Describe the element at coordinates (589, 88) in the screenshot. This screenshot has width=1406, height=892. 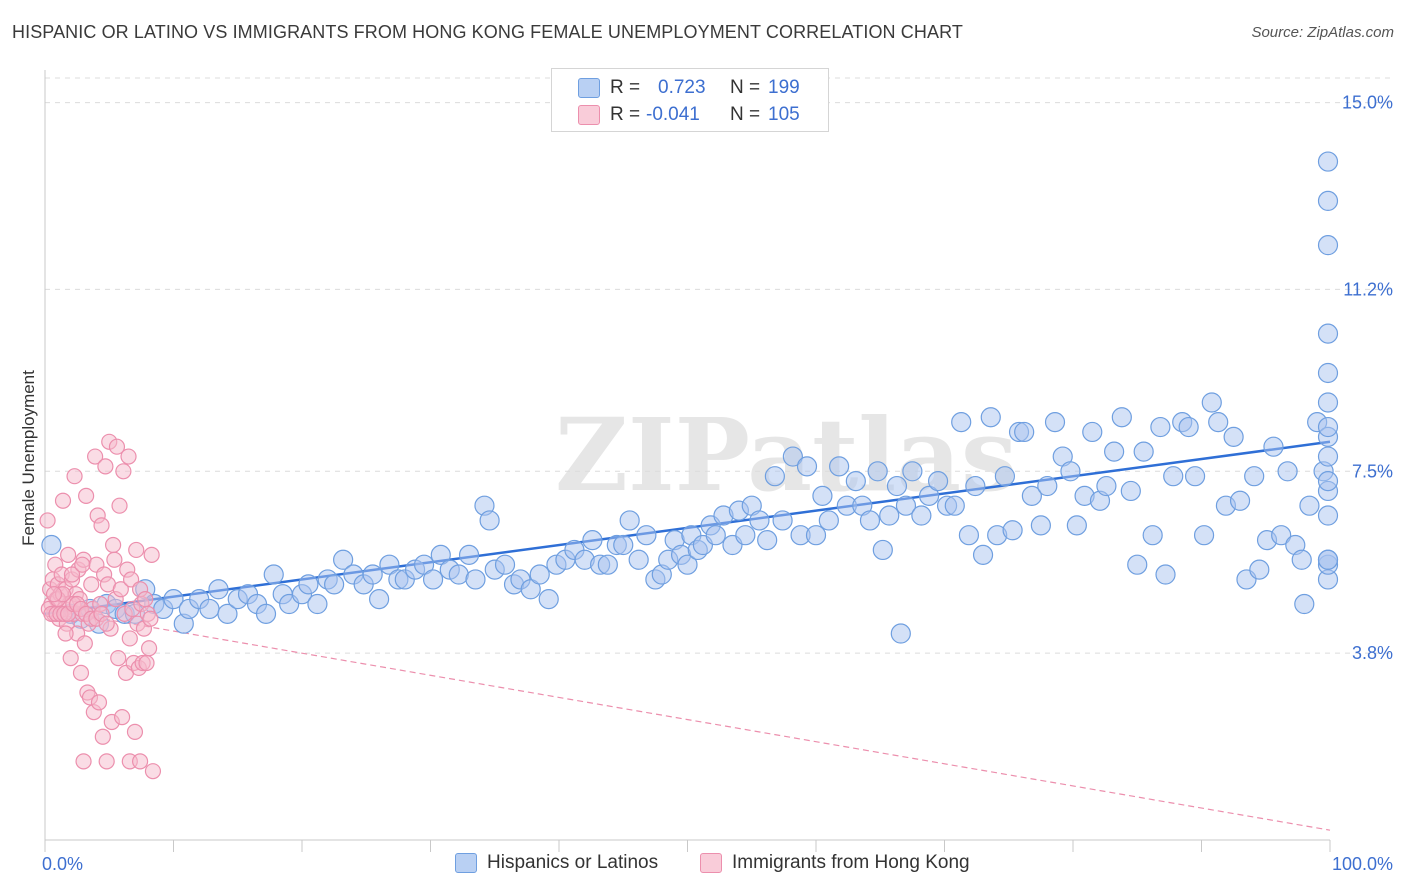
I see `hispanic-swatch` at that location.